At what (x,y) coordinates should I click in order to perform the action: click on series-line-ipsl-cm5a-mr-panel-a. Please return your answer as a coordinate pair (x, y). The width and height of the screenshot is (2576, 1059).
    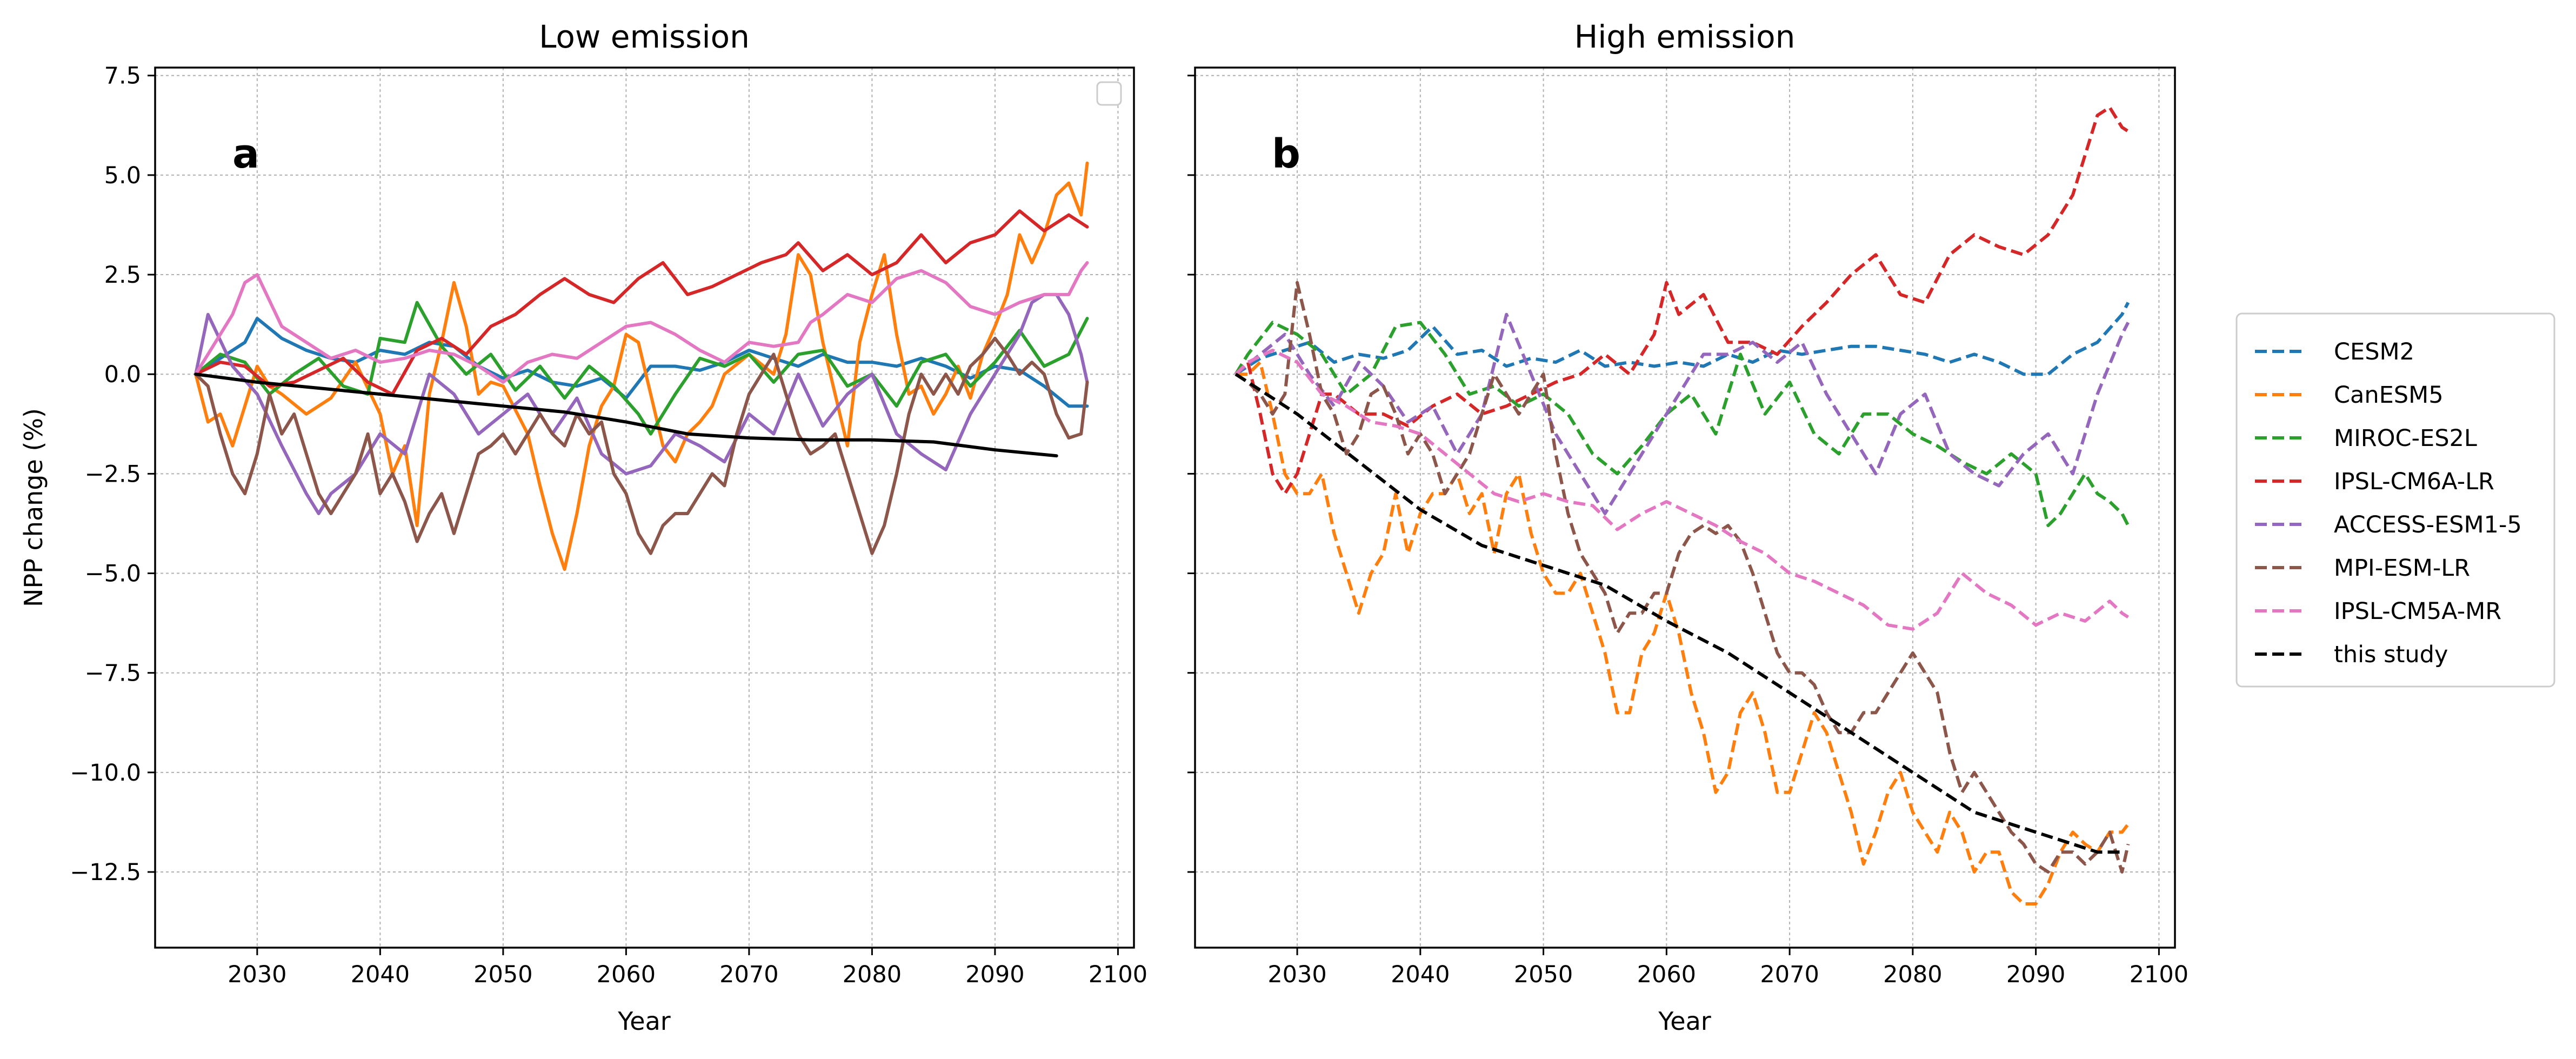
    Looking at the image, I should click on (642, 322).